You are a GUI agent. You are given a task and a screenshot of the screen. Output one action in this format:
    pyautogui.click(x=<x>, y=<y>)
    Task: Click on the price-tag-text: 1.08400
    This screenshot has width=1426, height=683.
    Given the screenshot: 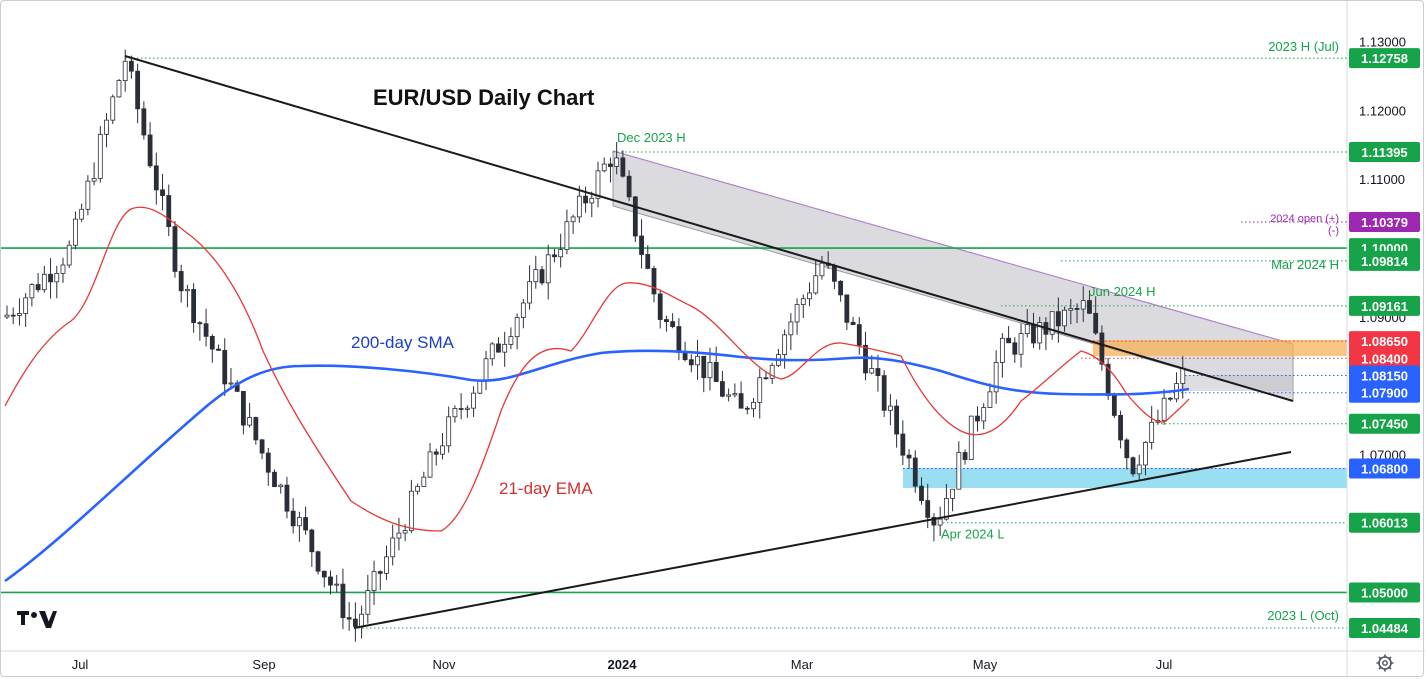 What is the action you would take?
    pyautogui.click(x=1384, y=358)
    